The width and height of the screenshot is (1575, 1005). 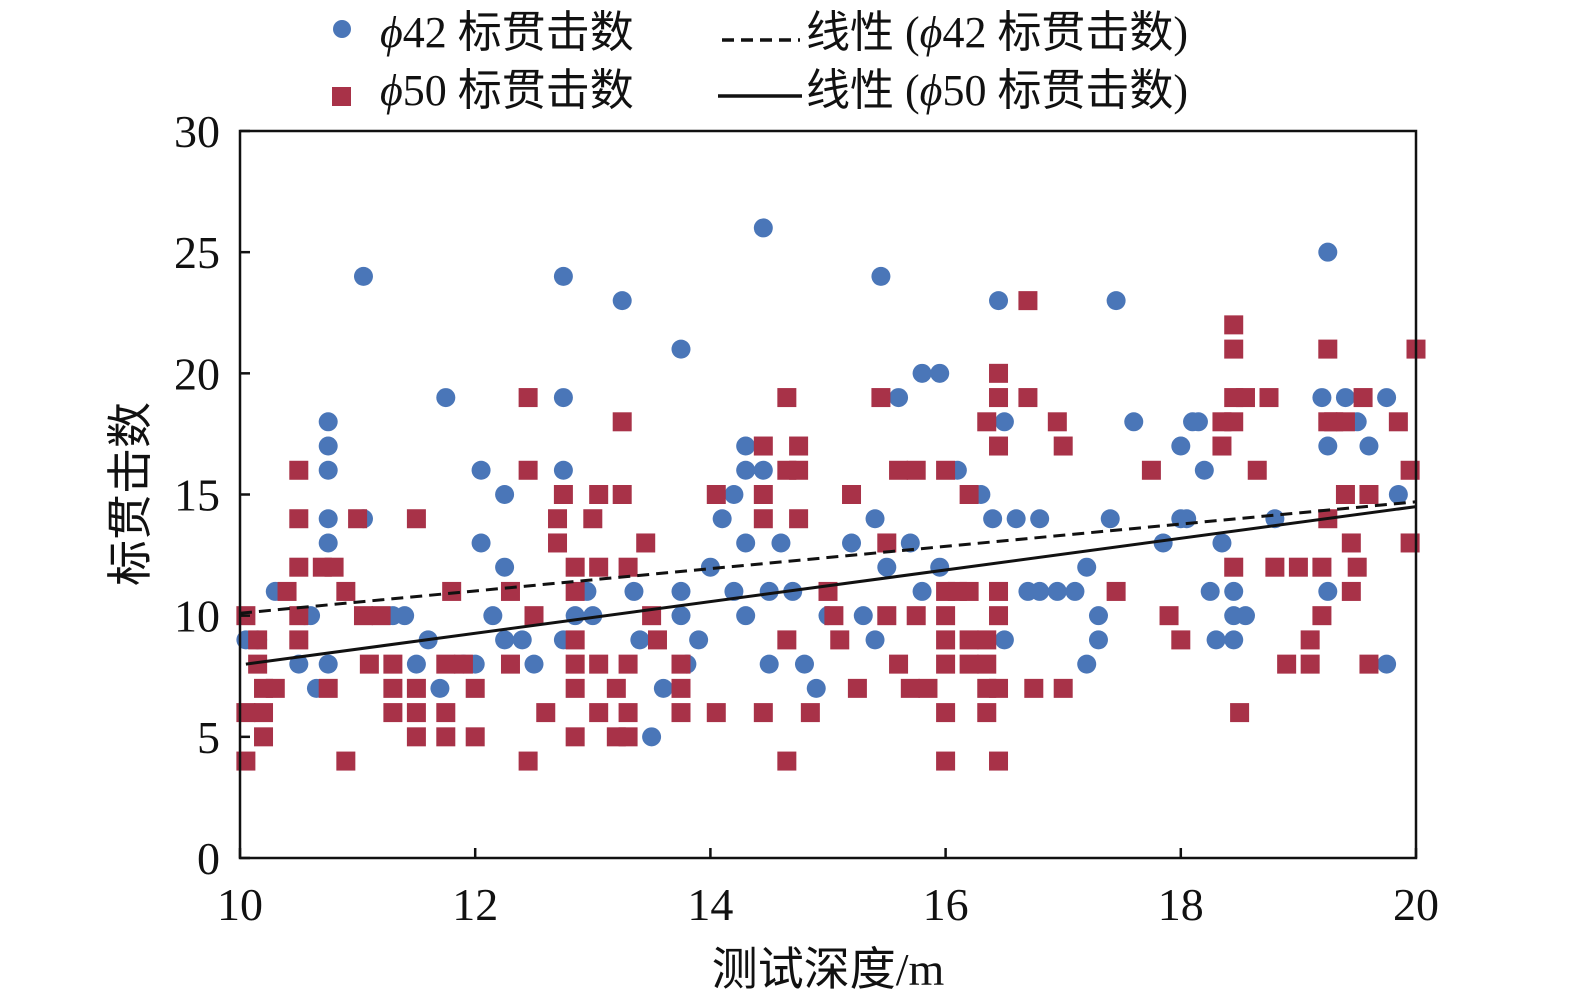 I want to click on y-tick-label: 0, so click(x=208, y=858).